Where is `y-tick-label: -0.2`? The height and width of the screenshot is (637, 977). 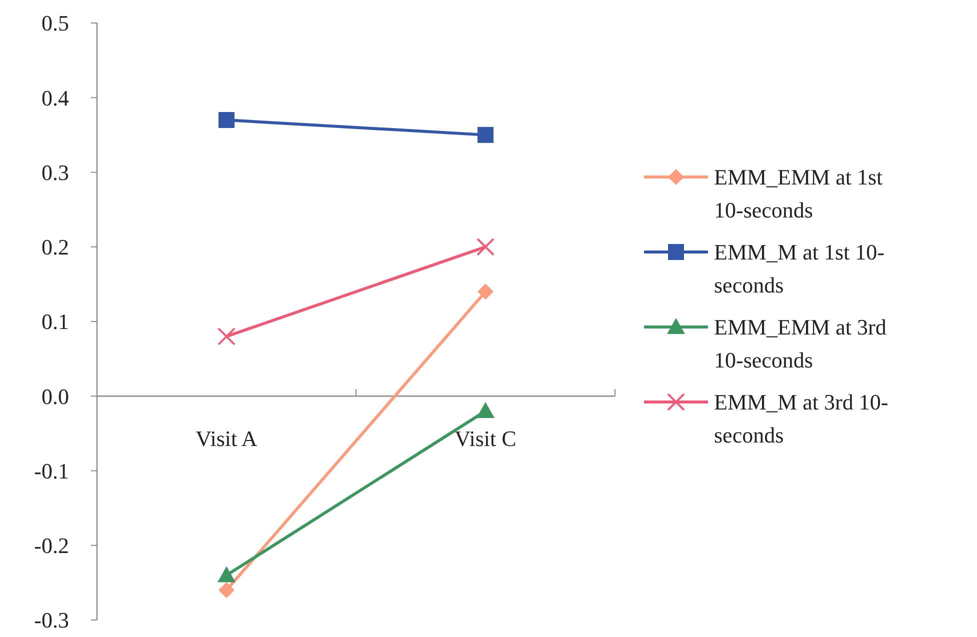
y-tick-label: -0.2 is located at coordinates (51, 545).